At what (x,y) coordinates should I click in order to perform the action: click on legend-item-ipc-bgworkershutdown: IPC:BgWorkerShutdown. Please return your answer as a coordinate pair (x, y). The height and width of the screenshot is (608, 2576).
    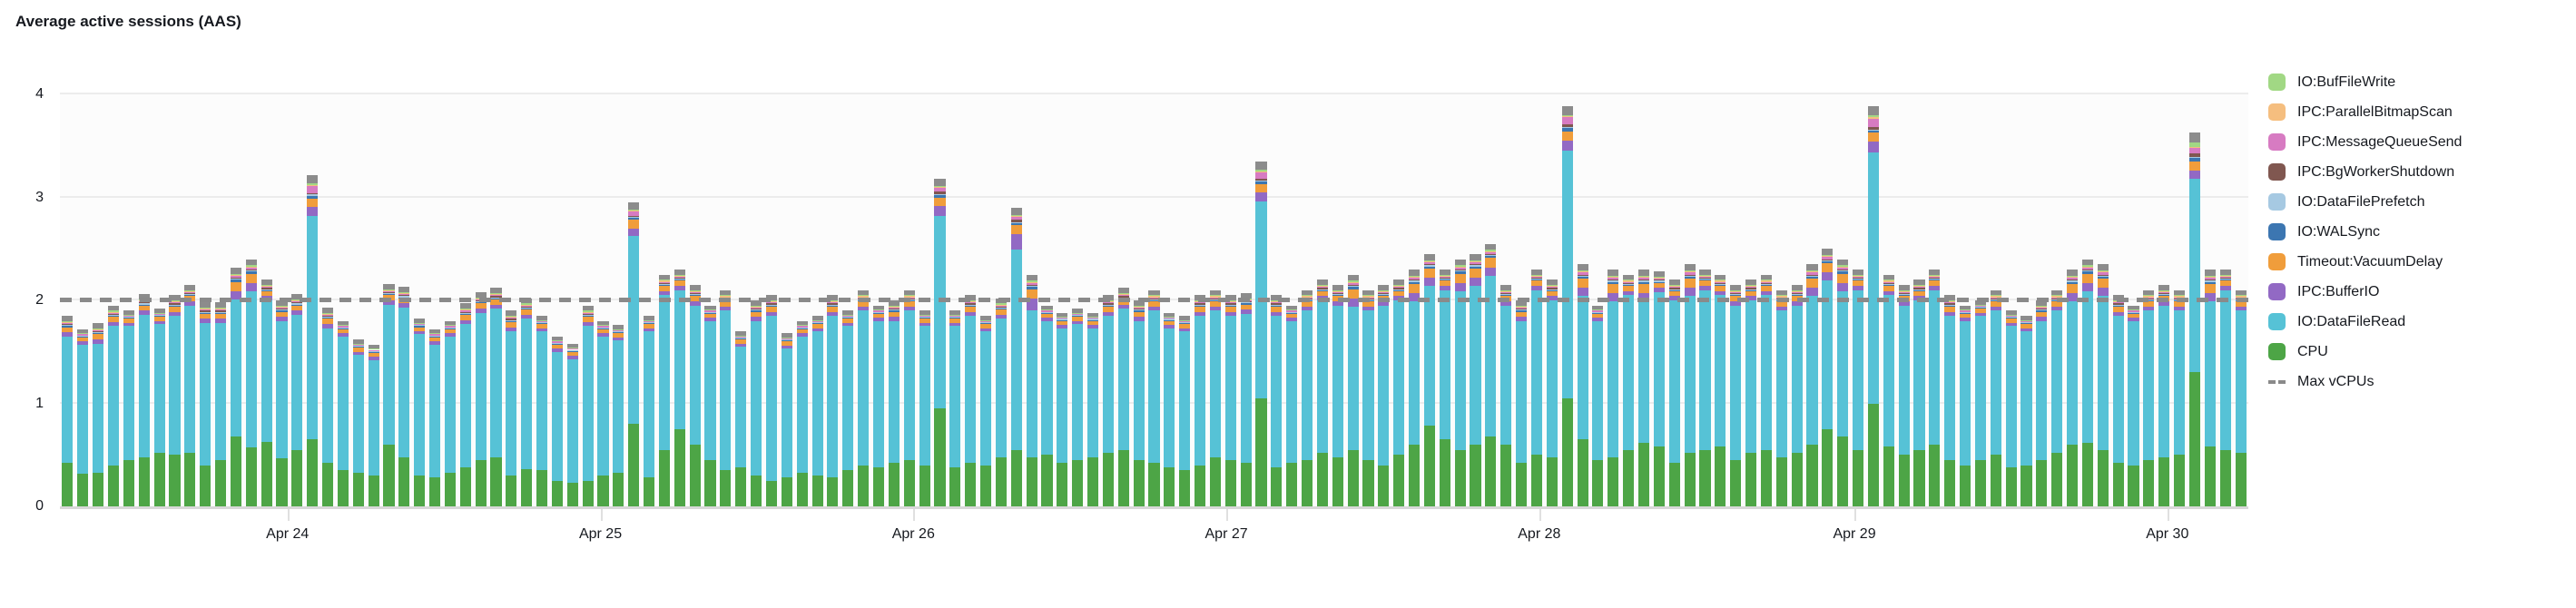
    Looking at the image, I should click on (2418, 172).